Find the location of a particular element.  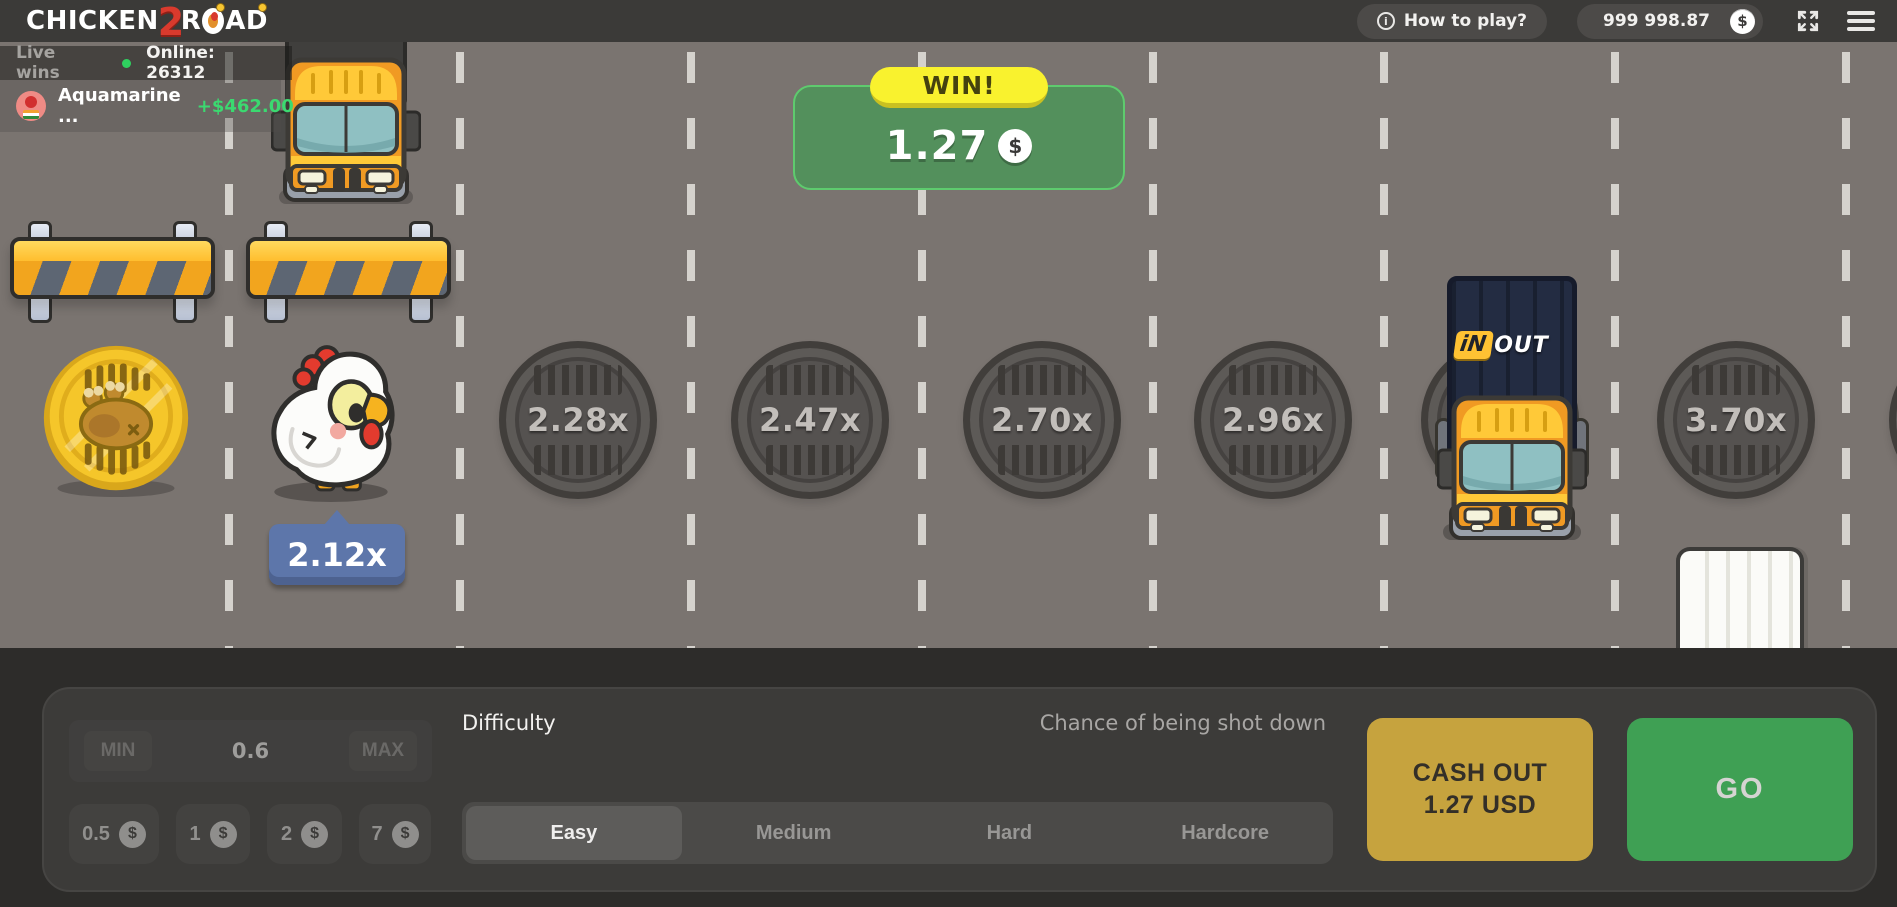

manhole-multiplier: 2.96x is located at coordinates (1273, 420).